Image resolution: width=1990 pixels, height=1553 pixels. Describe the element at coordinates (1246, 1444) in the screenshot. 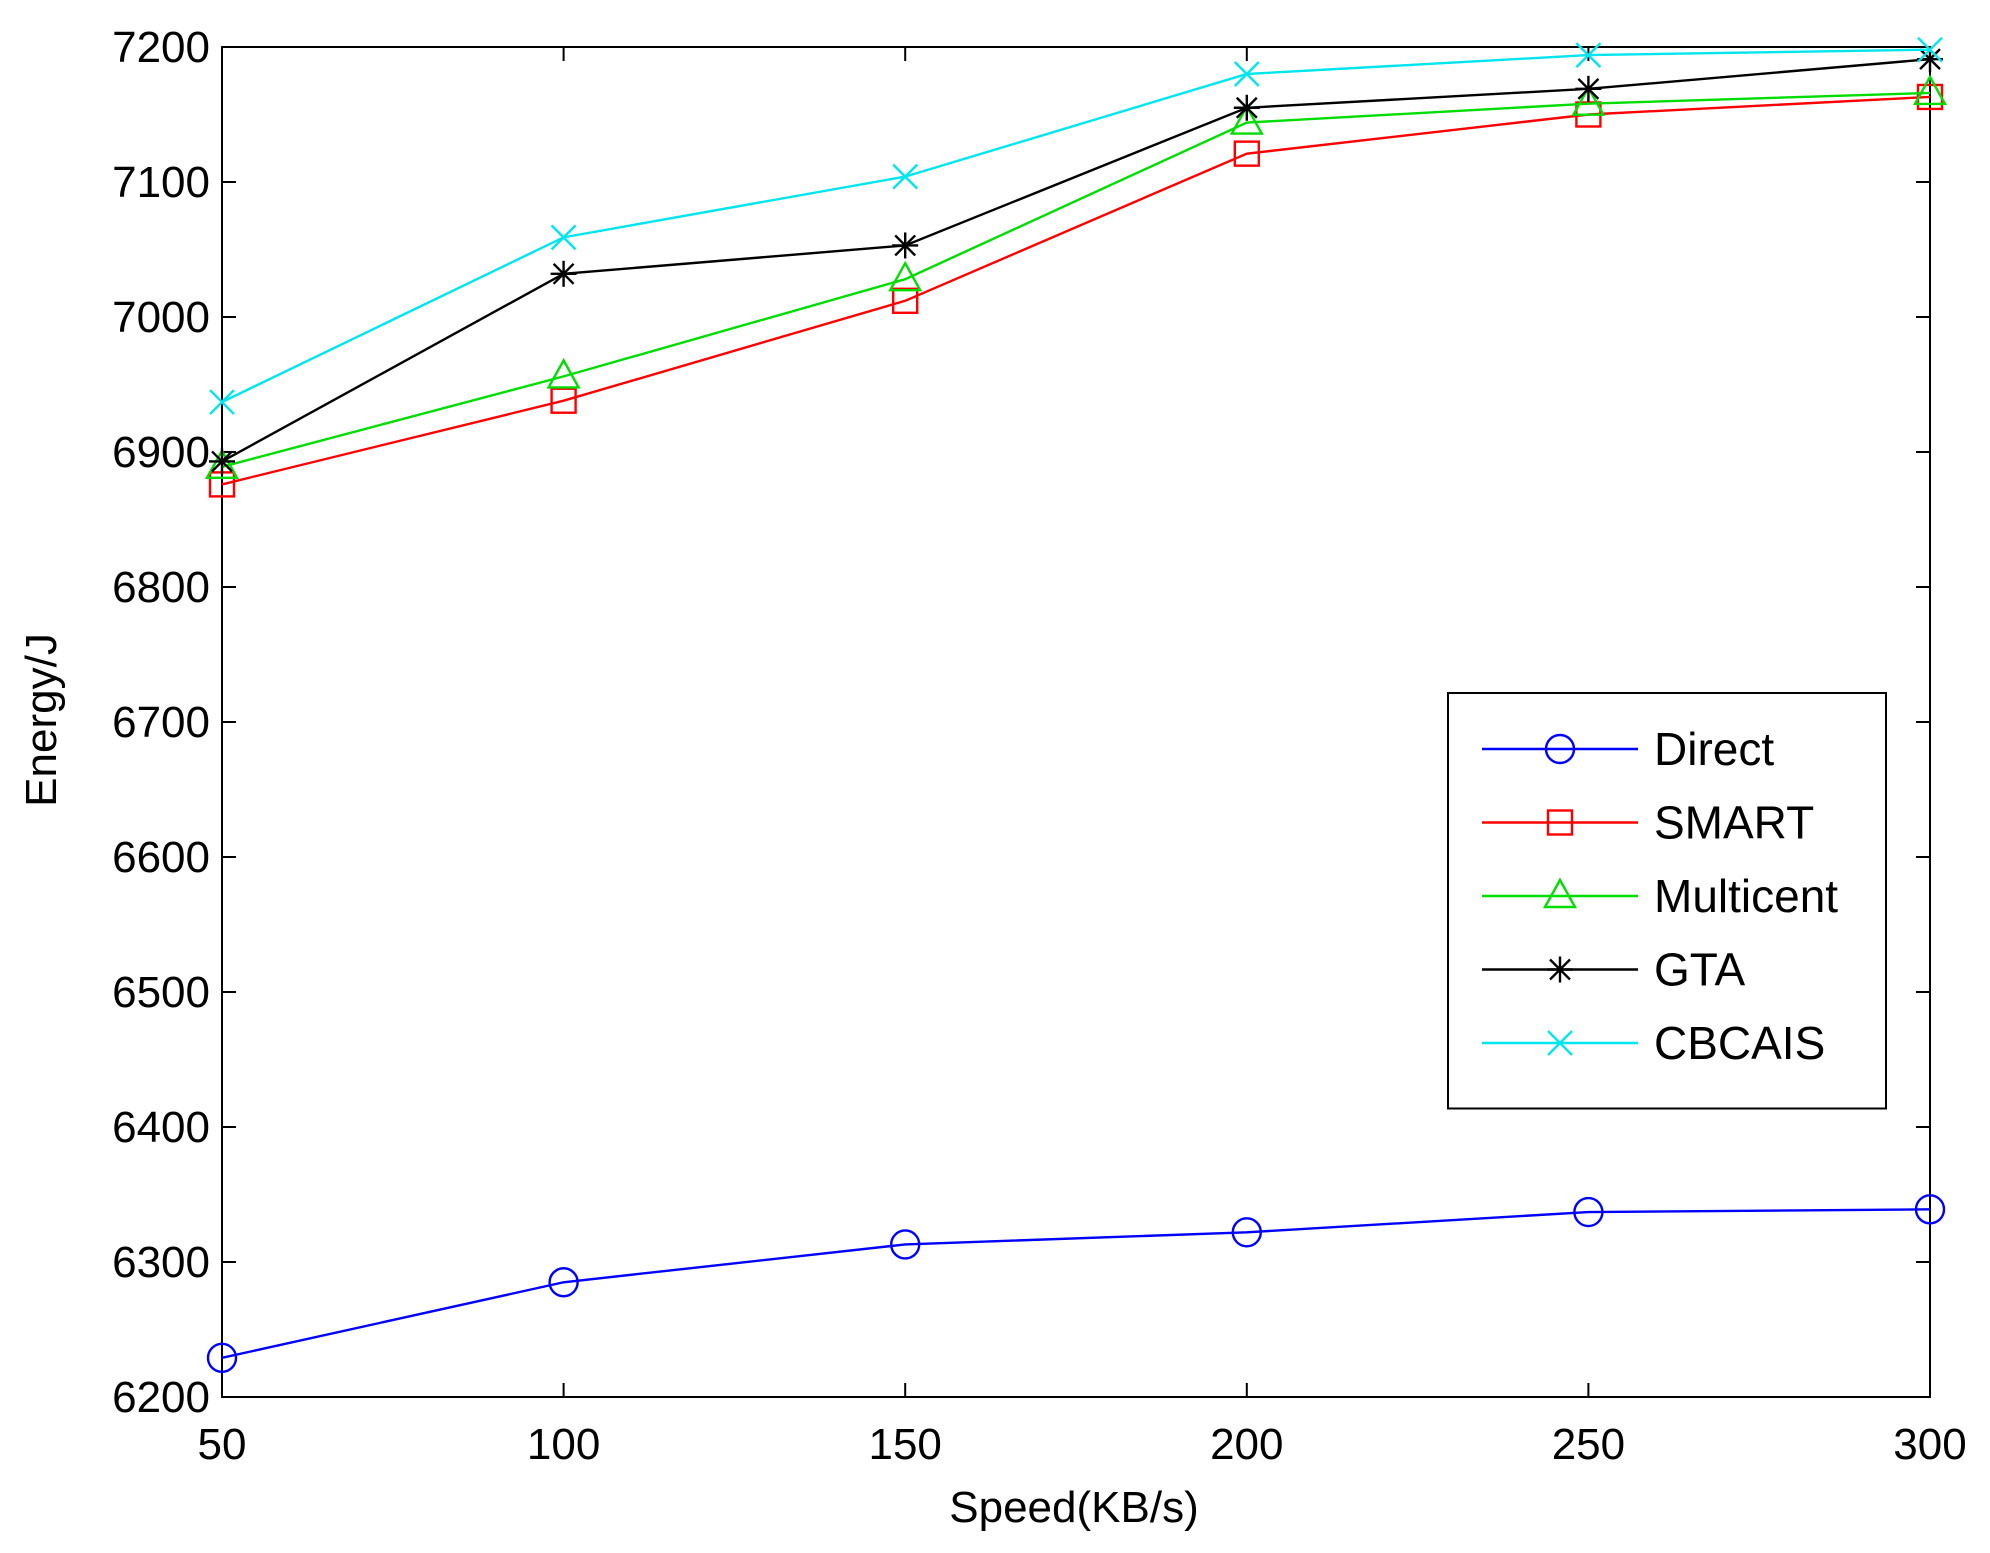

I see `x-tick-label: 200` at that location.